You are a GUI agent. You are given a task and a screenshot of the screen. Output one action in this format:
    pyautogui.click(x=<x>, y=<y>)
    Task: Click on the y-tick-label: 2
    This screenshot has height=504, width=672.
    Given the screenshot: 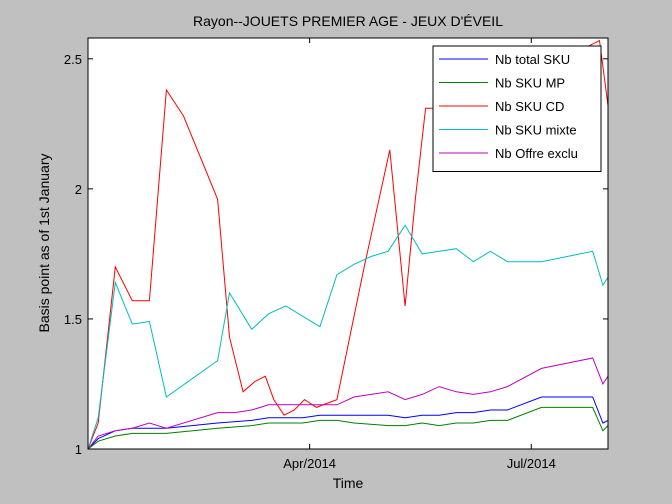 What is the action you would take?
    pyautogui.click(x=78, y=189)
    